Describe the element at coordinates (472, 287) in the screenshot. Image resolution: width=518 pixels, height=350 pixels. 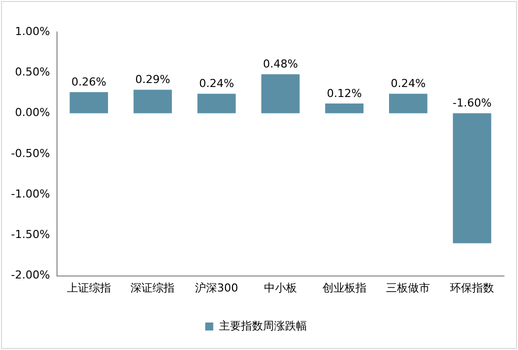
I see `x-tick-label: 环保指数` at that location.